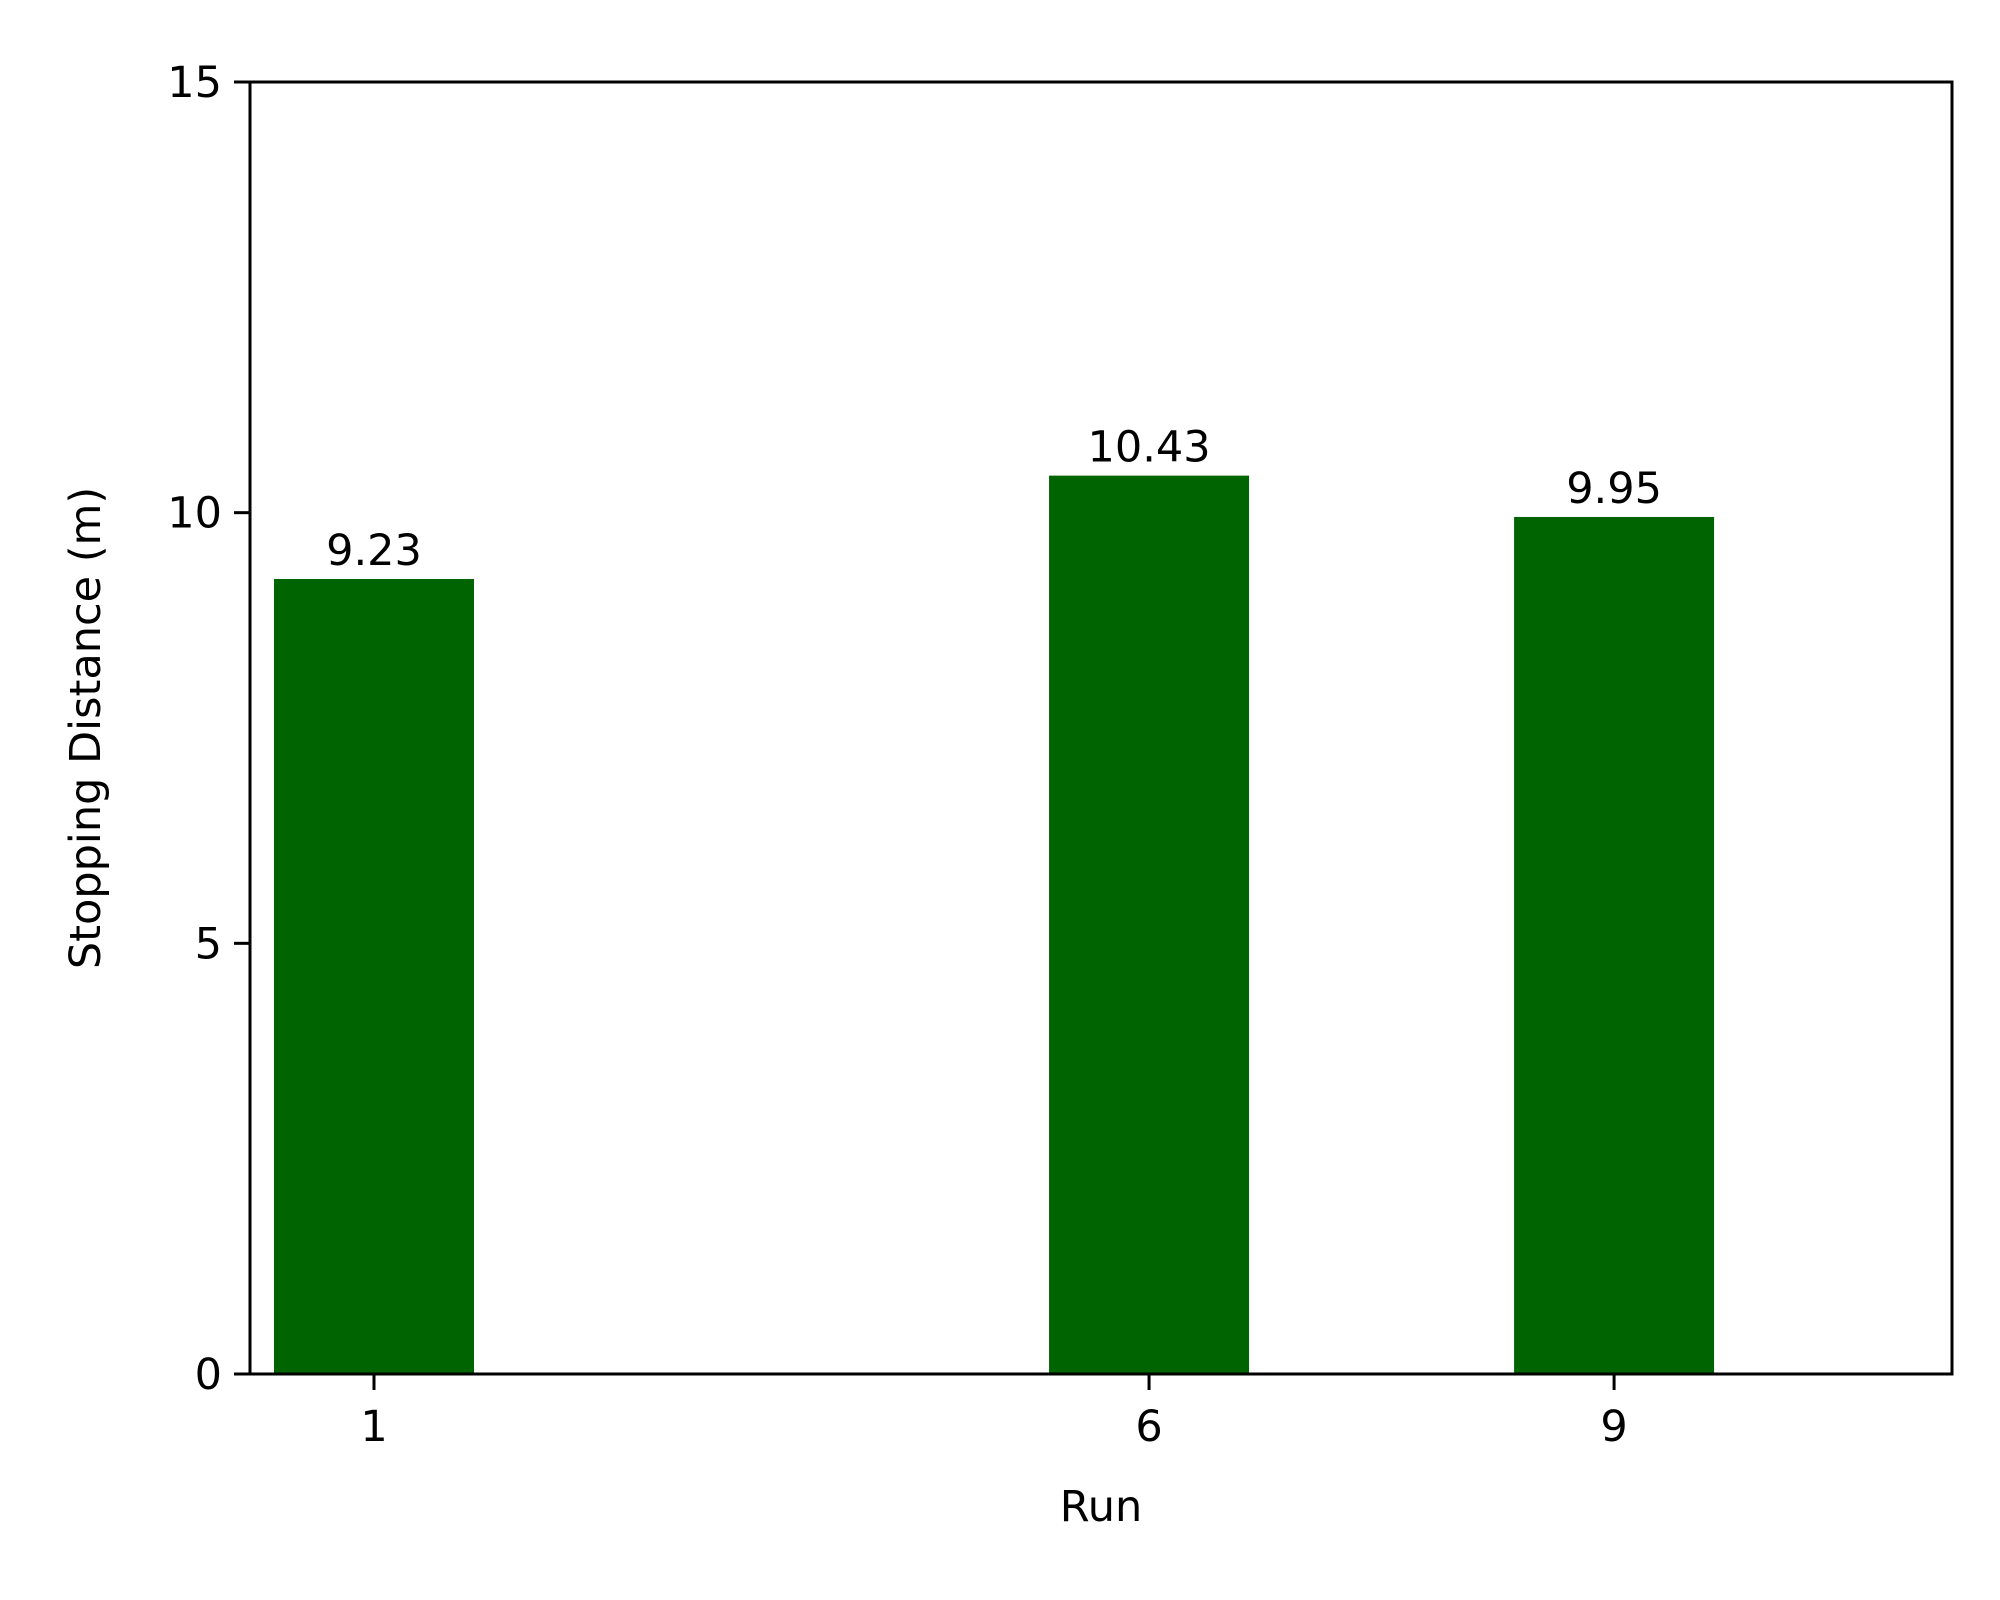 The image size is (2000, 1600). Describe the element at coordinates (1613, 1427) in the screenshot. I see `x-tick-label: 9` at that location.